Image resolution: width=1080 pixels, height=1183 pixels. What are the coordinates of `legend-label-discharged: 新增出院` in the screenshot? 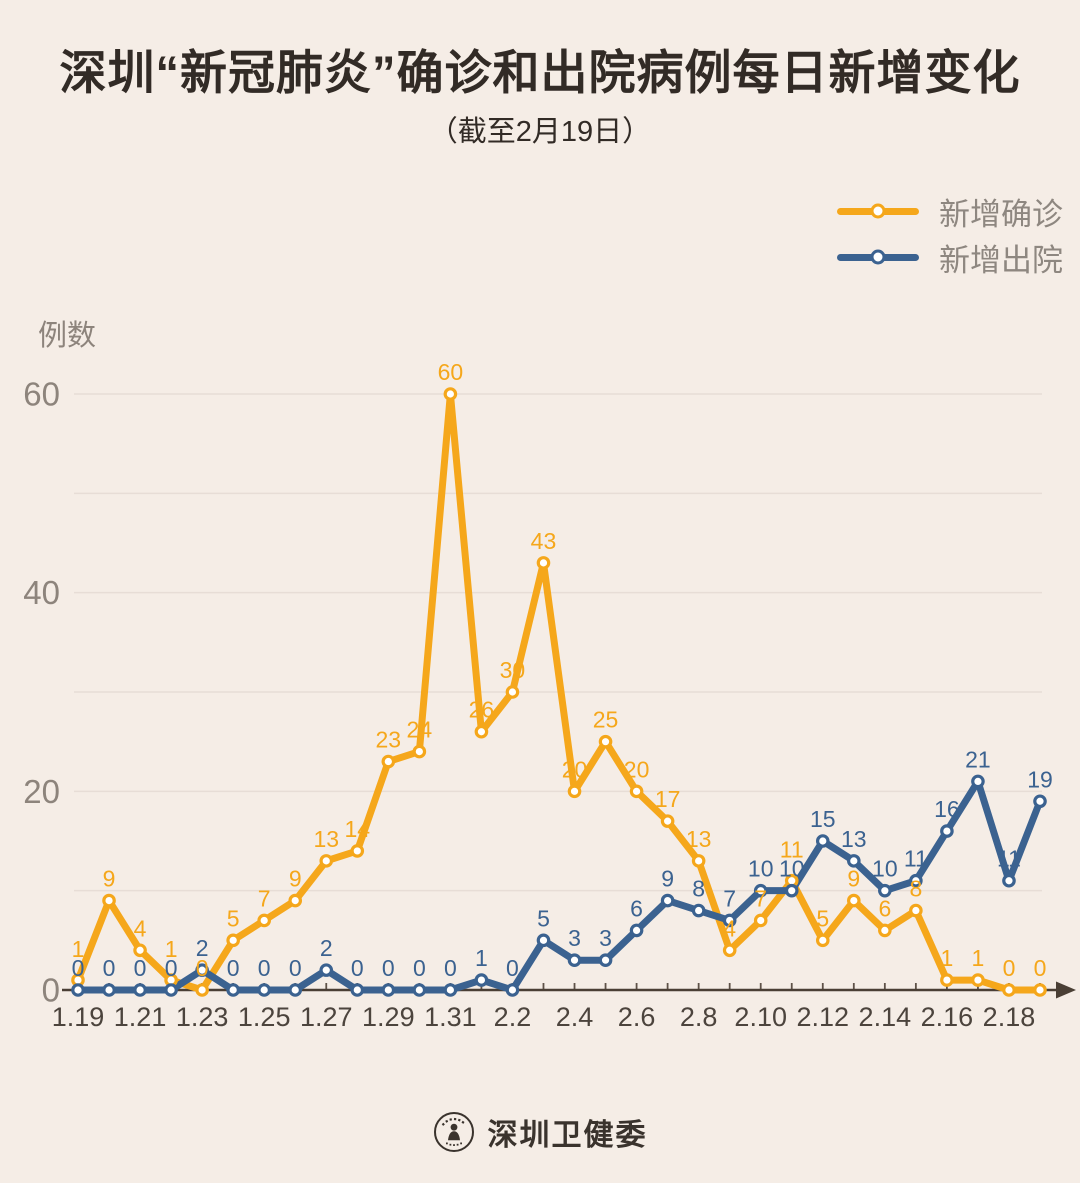 It's located at (1001, 260).